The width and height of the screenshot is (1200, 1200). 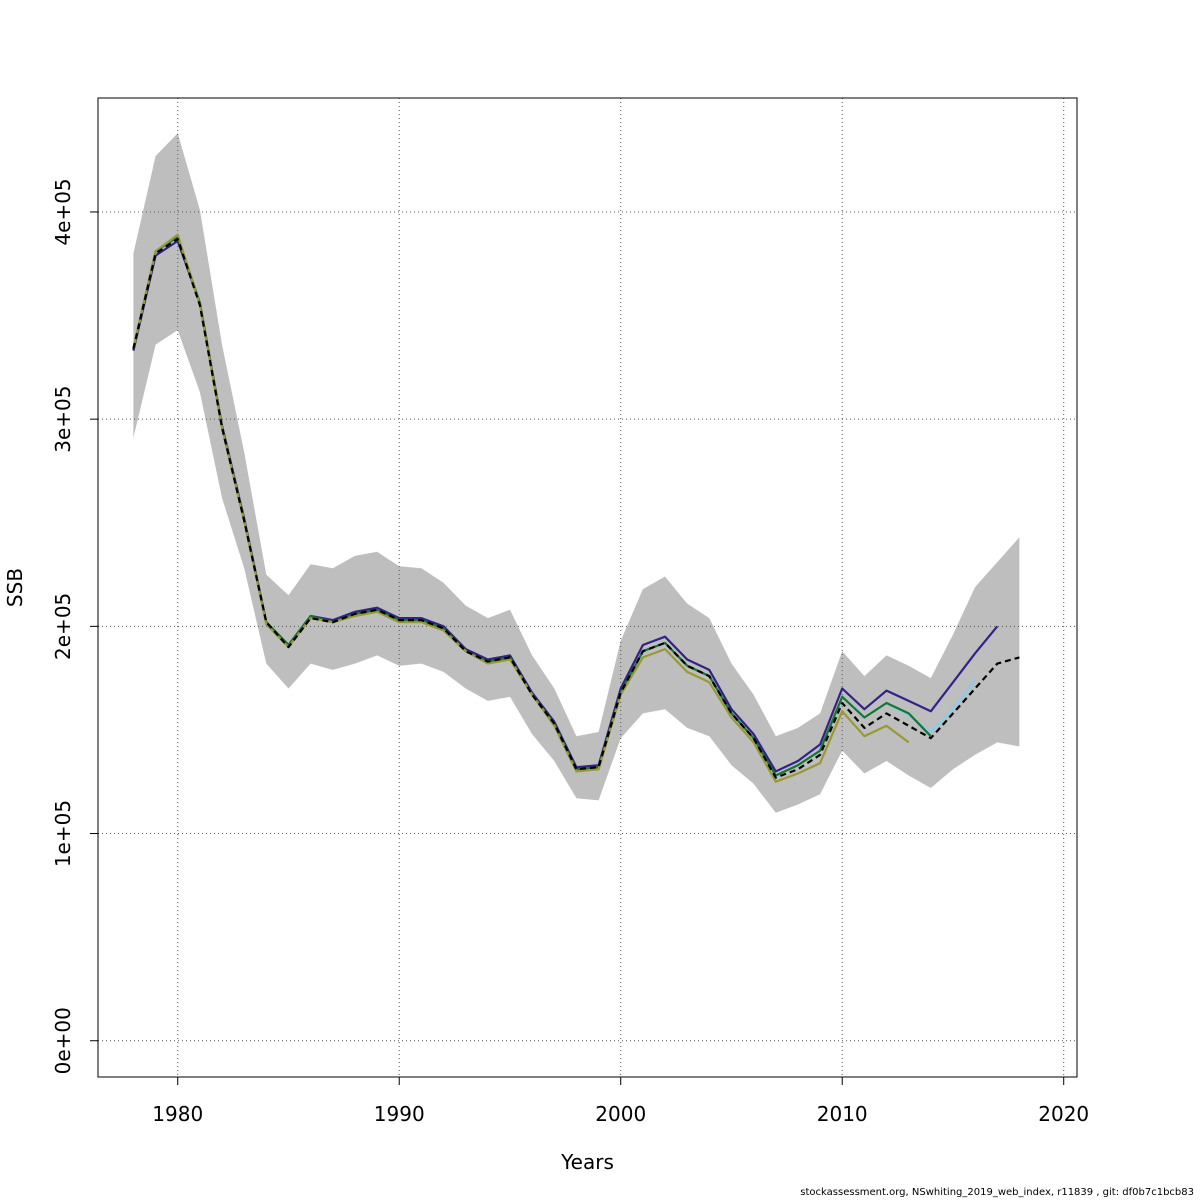 What do you see at coordinates (177, 1114) in the screenshot?
I see `x-tick-label: 1980` at bounding box center [177, 1114].